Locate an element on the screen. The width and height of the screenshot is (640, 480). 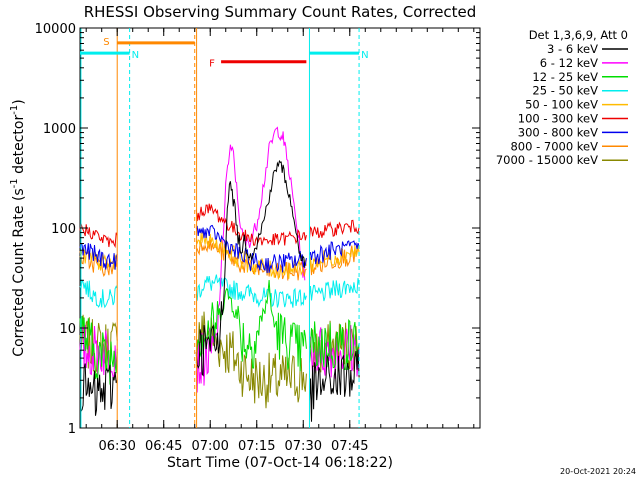
footer-date: 20-Oct-2021 20:24 is located at coordinates (598, 471).